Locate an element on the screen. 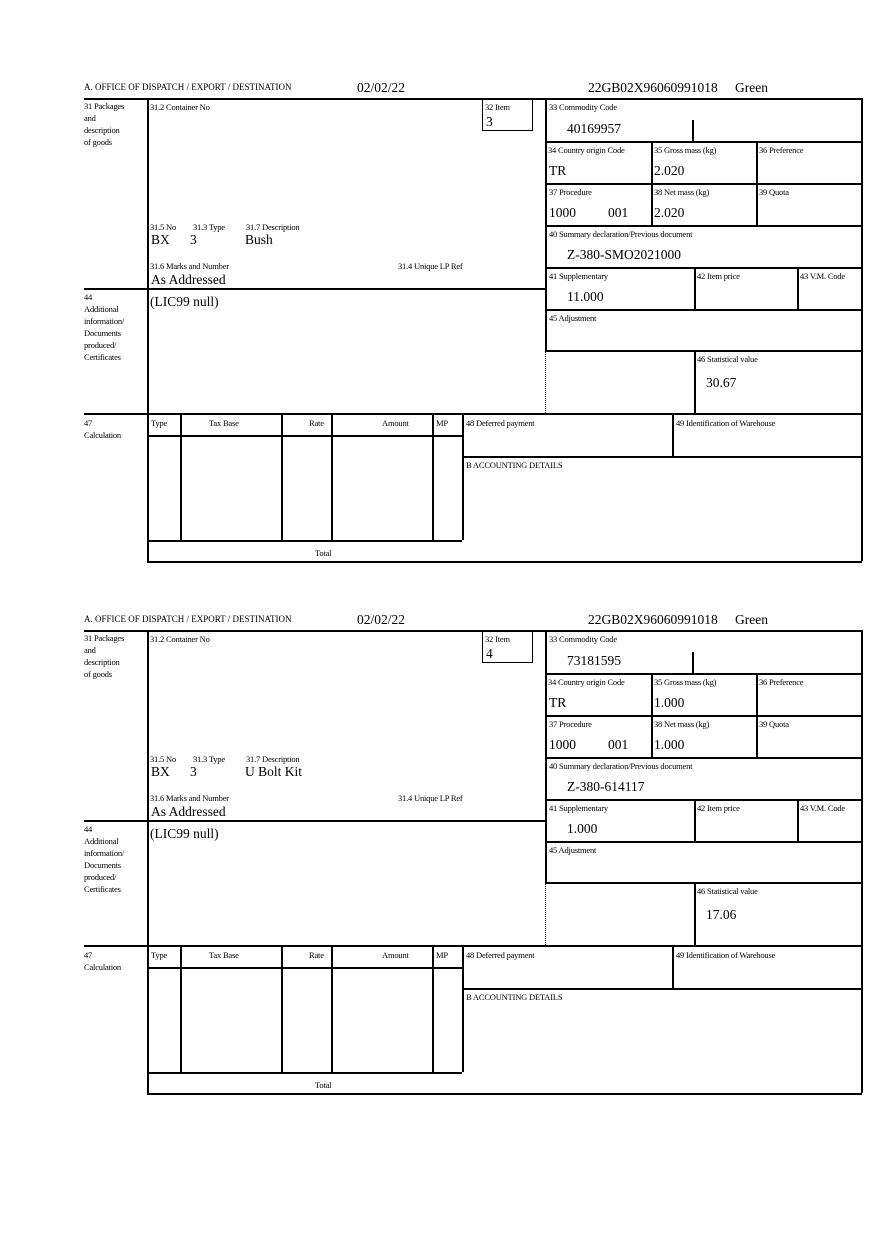 The height and width of the screenshot is (1250, 882). previous-document: Z-380-SMO2021000 is located at coordinates (624, 254).